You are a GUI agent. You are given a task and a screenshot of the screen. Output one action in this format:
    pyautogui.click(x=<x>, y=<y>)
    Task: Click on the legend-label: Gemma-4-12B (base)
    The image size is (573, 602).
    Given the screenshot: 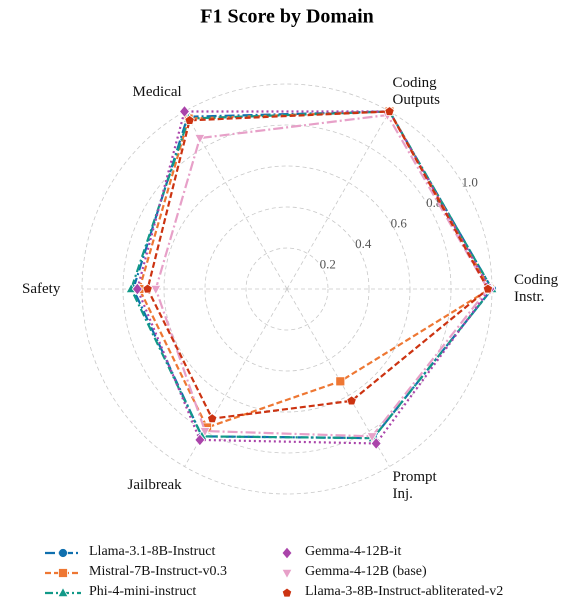 What is the action you would take?
    pyautogui.click(x=366, y=571)
    